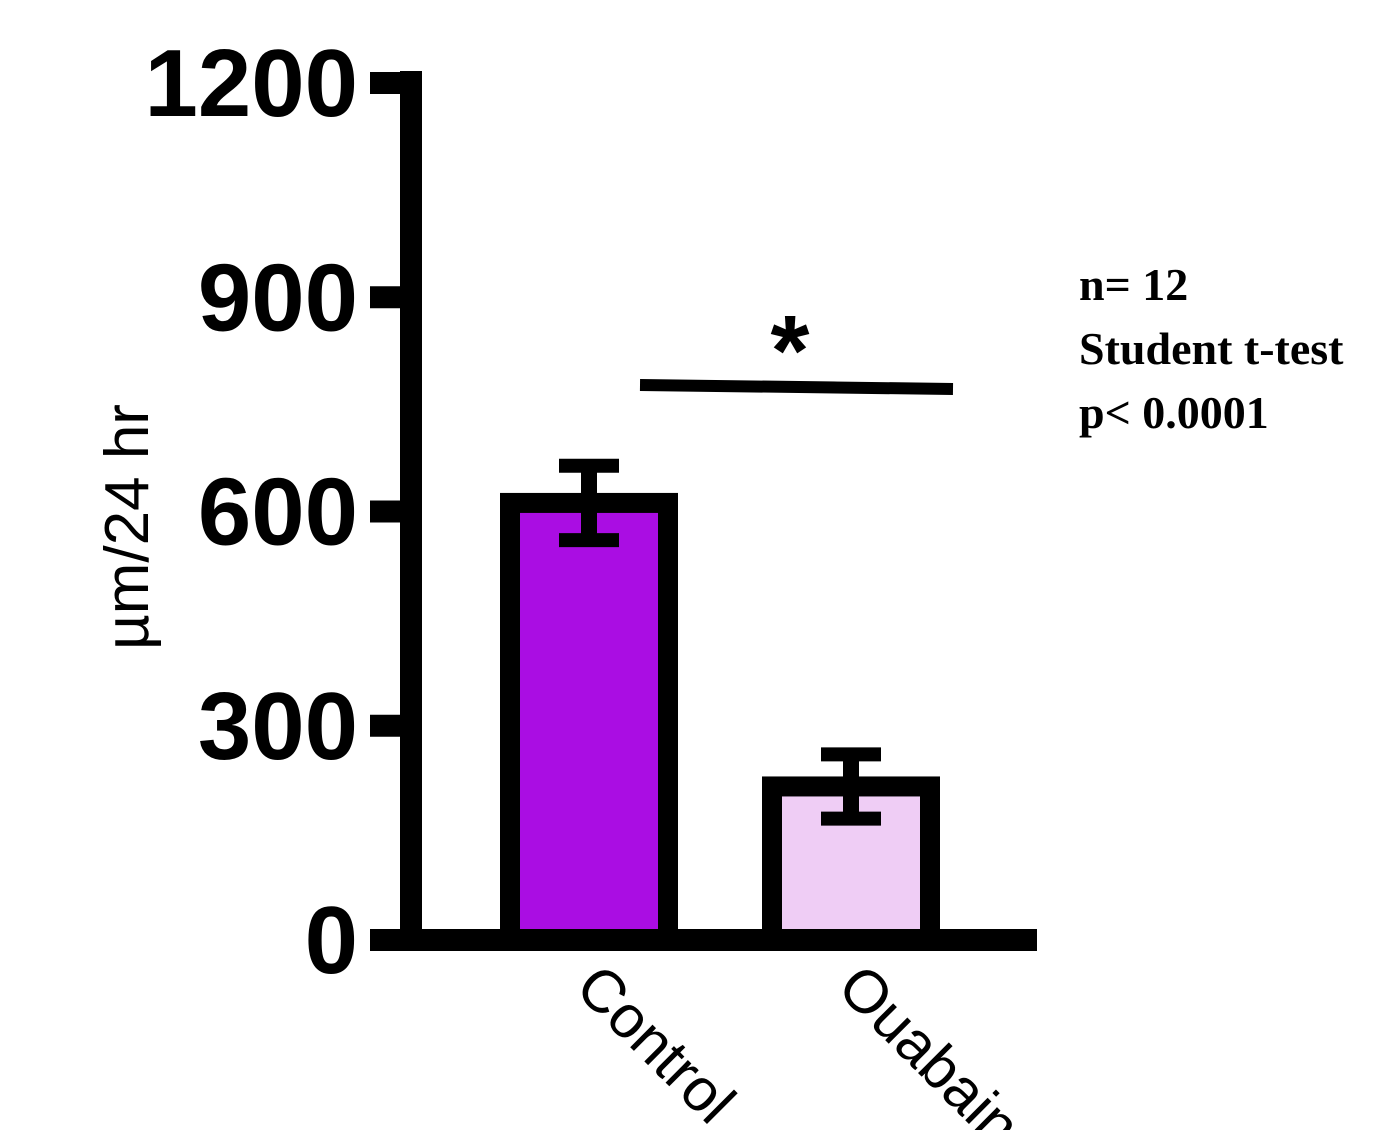 Image resolution: width=1389 pixels, height=1130 pixels. I want to click on y-tick-label: 300, so click(278, 726).